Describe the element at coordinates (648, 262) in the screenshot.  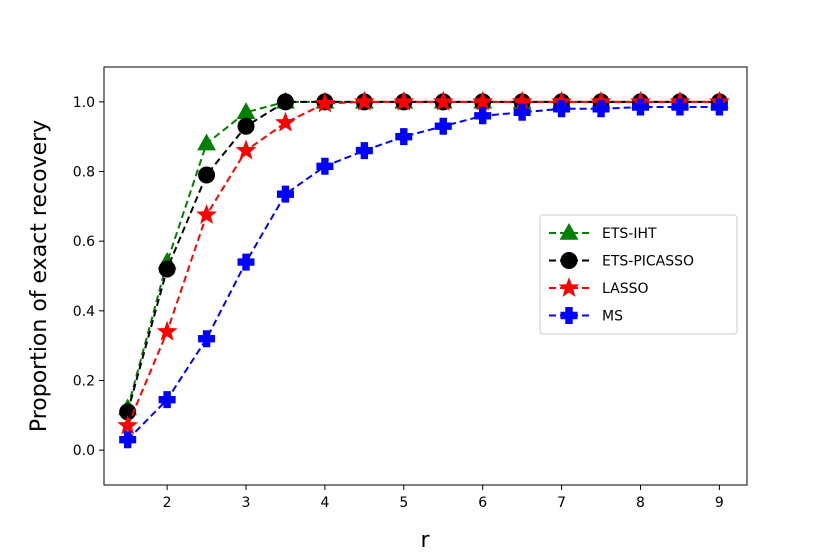
I see `legend-label: ETS-PICASSO` at that location.